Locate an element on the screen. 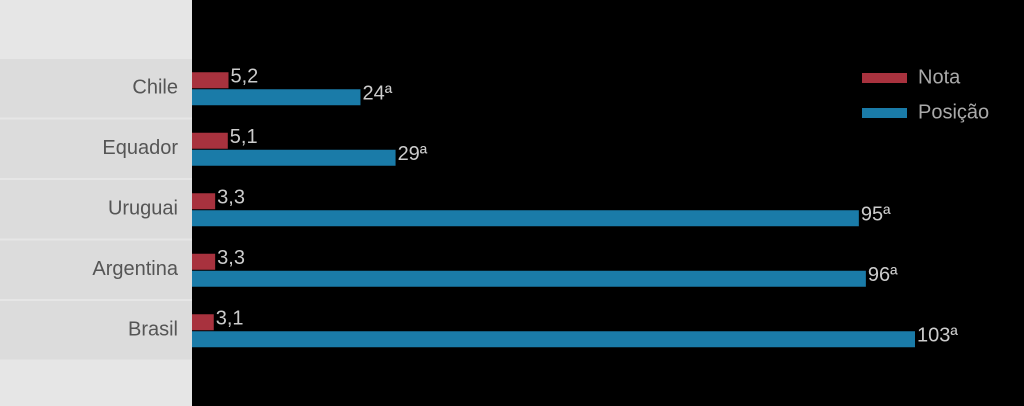 Image resolution: width=1024 pixels, height=406 pixels. value-label: 5,2 is located at coordinates (245, 77).